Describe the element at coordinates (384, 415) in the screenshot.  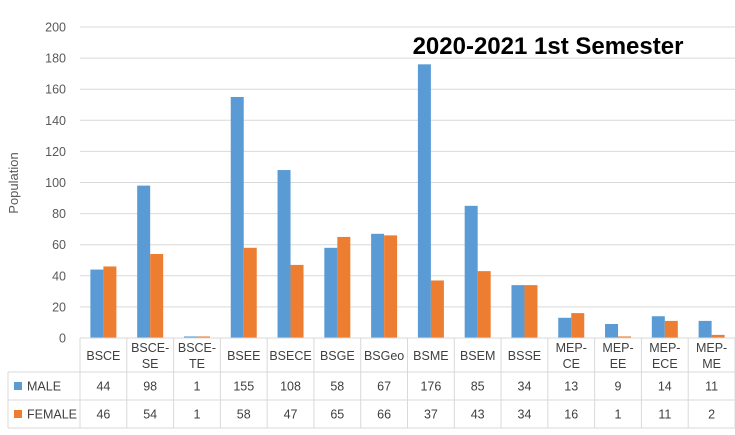
I see `table-value-female-6: 66` at that location.